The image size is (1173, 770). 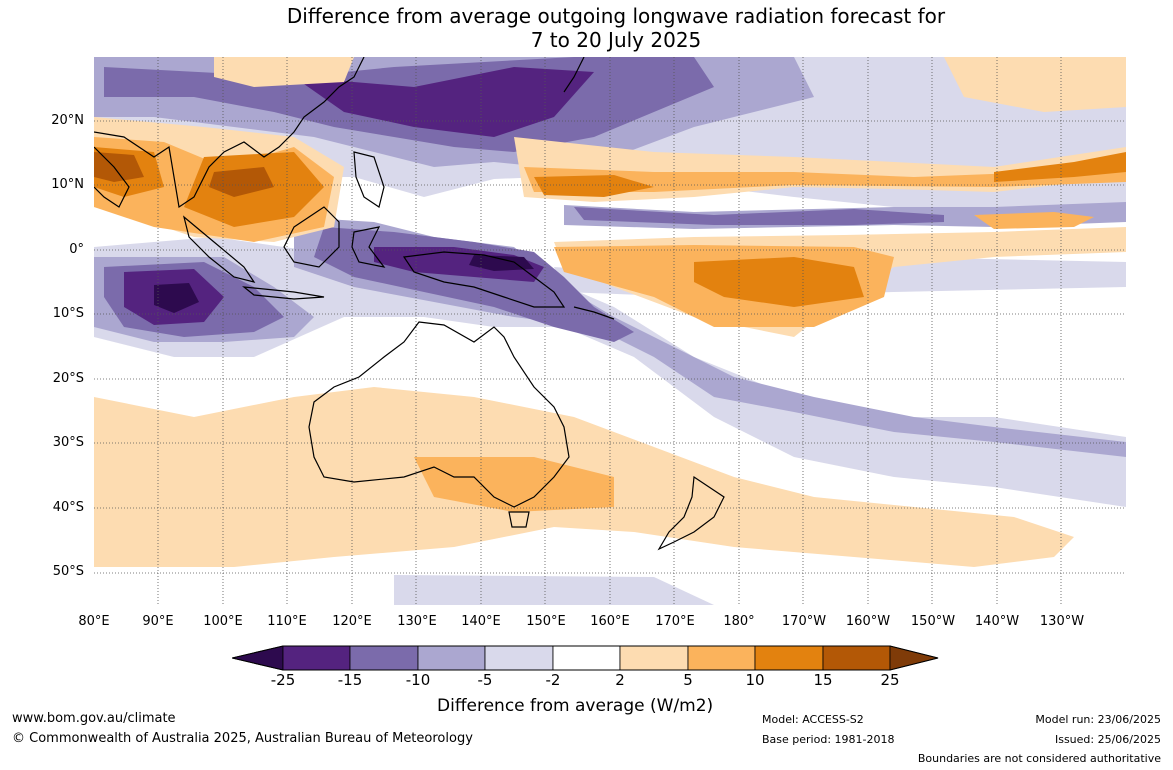 I want to click on lon-label: 110°E, so click(x=287, y=621).